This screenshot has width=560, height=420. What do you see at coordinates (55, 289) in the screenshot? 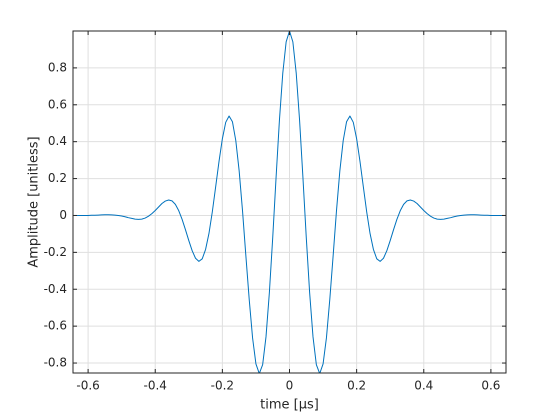
I see `y-tick-label: -0.4` at bounding box center [55, 289].